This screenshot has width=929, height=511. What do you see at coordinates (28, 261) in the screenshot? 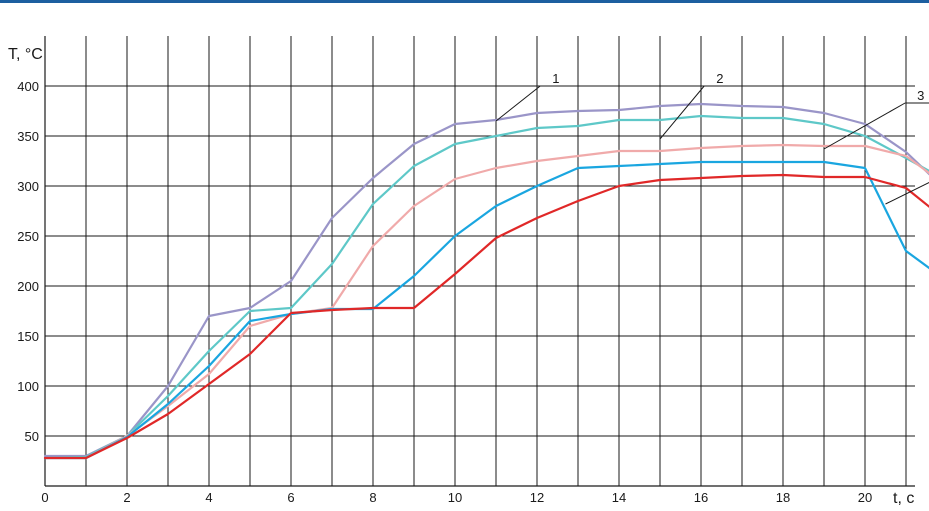
I see `y-tick-labels: 50 100 150 200 250 300 350 400` at bounding box center [28, 261].